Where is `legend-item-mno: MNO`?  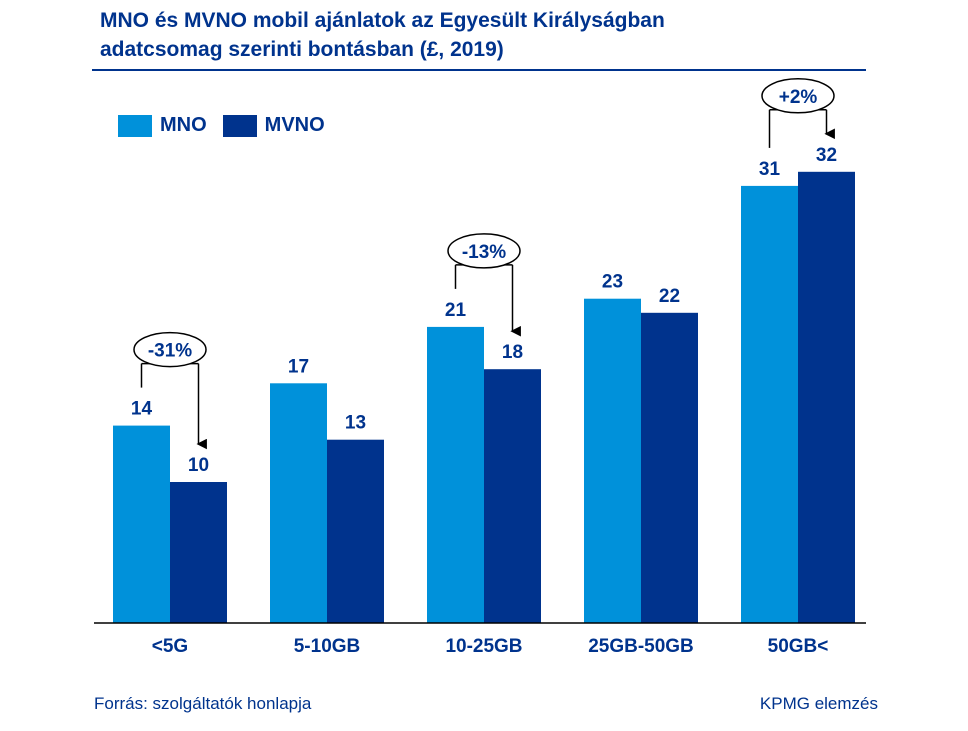 legend-item-mno: MNO is located at coordinates (162, 125).